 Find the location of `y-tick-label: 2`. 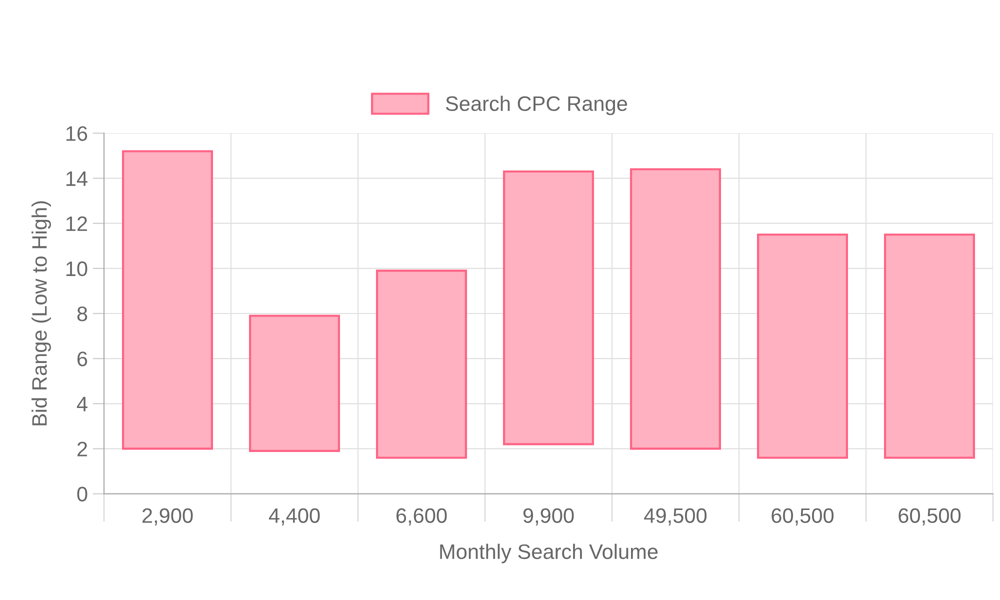

y-tick-label: 2 is located at coordinates (82, 449).